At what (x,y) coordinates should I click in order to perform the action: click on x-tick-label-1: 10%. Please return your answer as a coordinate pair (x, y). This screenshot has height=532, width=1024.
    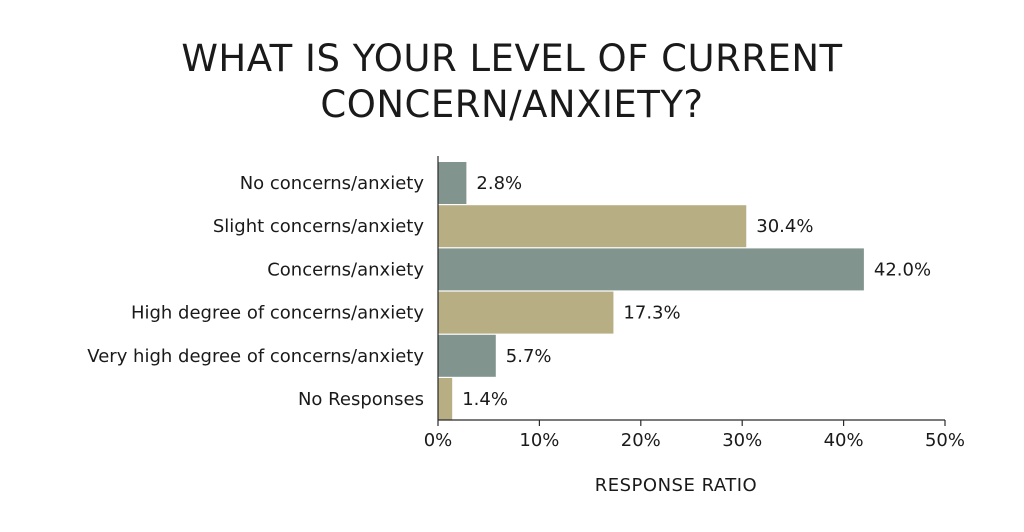
    Looking at the image, I should click on (539, 440).